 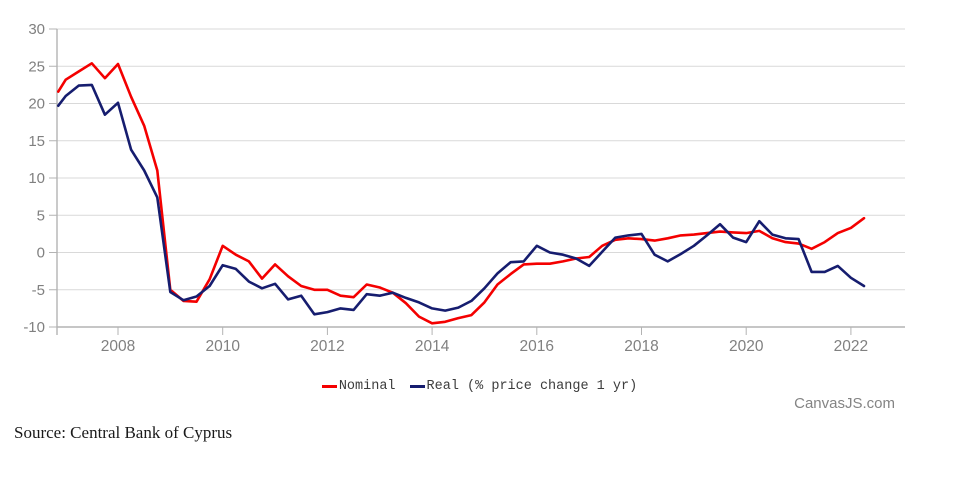 I want to click on real-legend-dash-icon, so click(x=417, y=386).